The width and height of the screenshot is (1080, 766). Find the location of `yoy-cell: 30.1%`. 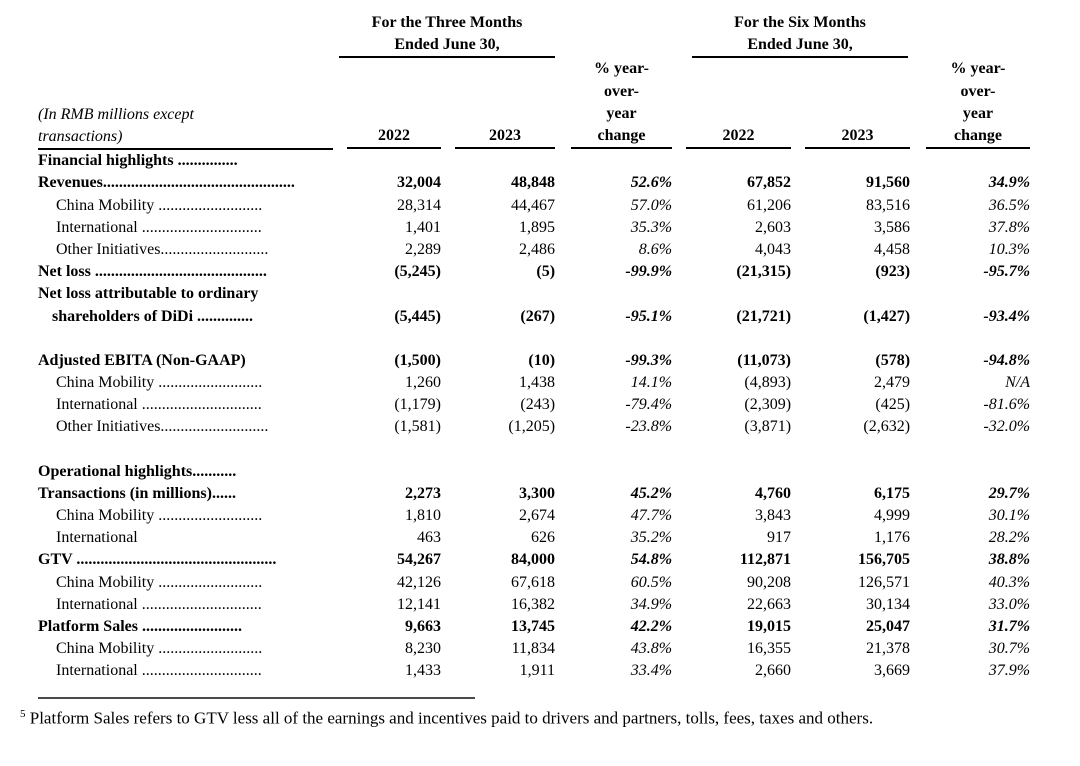

yoy-cell: 30.1% is located at coordinates (1009, 516).